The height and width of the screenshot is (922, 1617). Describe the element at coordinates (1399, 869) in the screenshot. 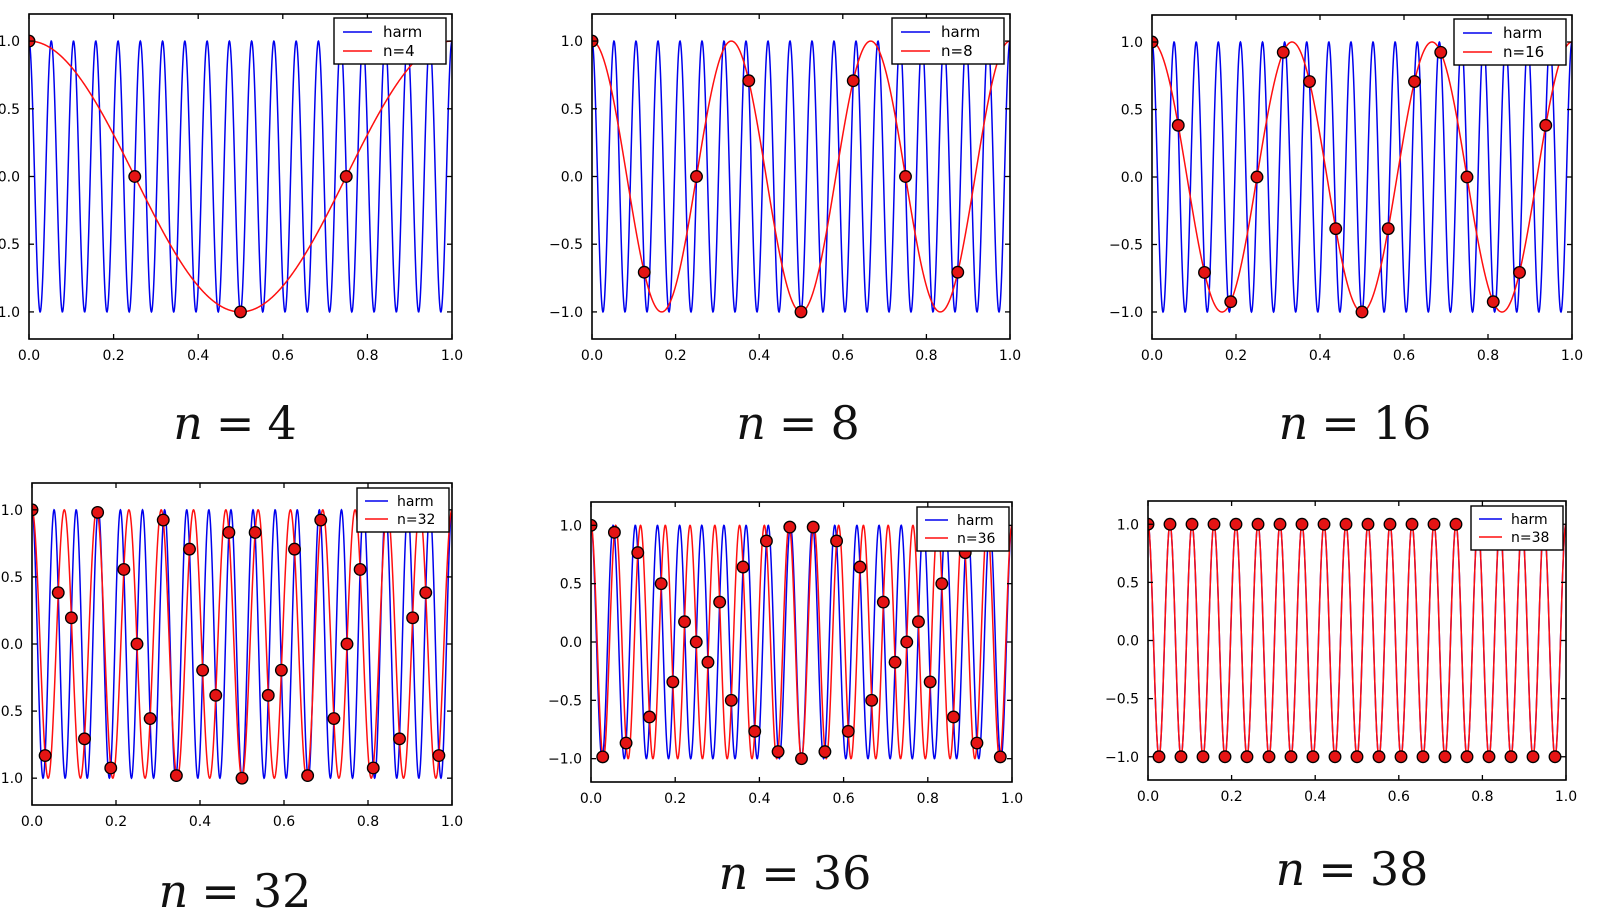

I see `caption-value: 38` at that location.